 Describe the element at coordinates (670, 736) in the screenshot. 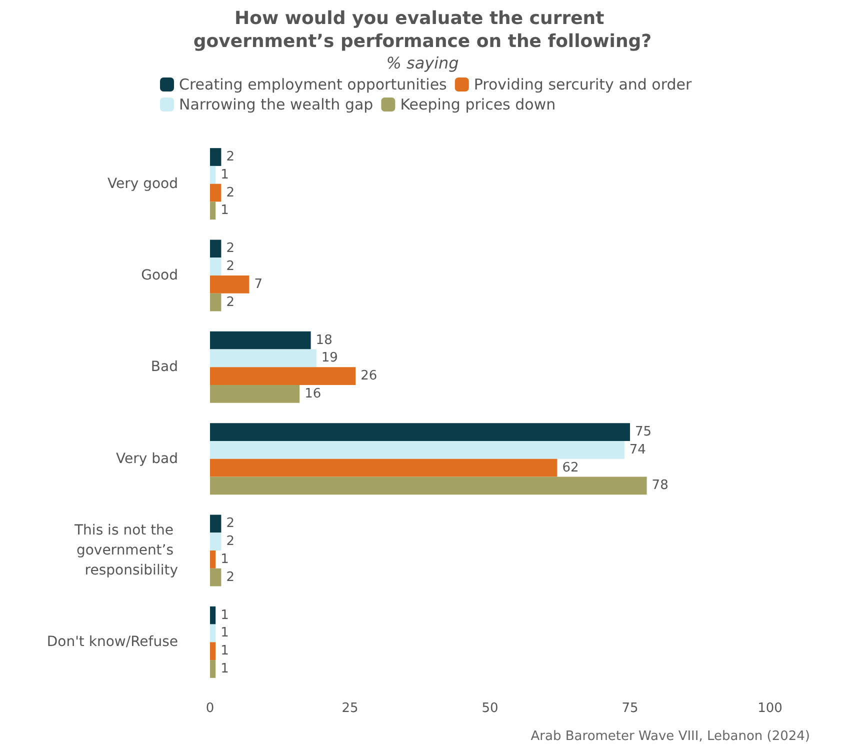

I see `text: Arab Barometer Wave VIII, Lebanon (2024)` at that location.